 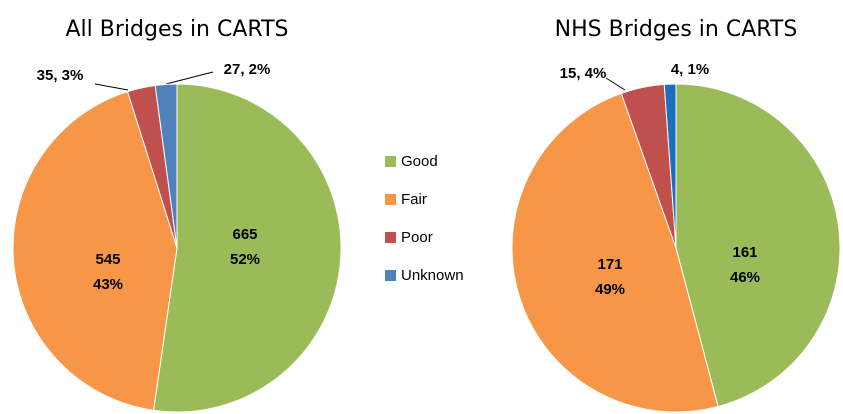 What do you see at coordinates (583, 73) in the screenshot?
I see `data-label: 15, 4%` at bounding box center [583, 73].